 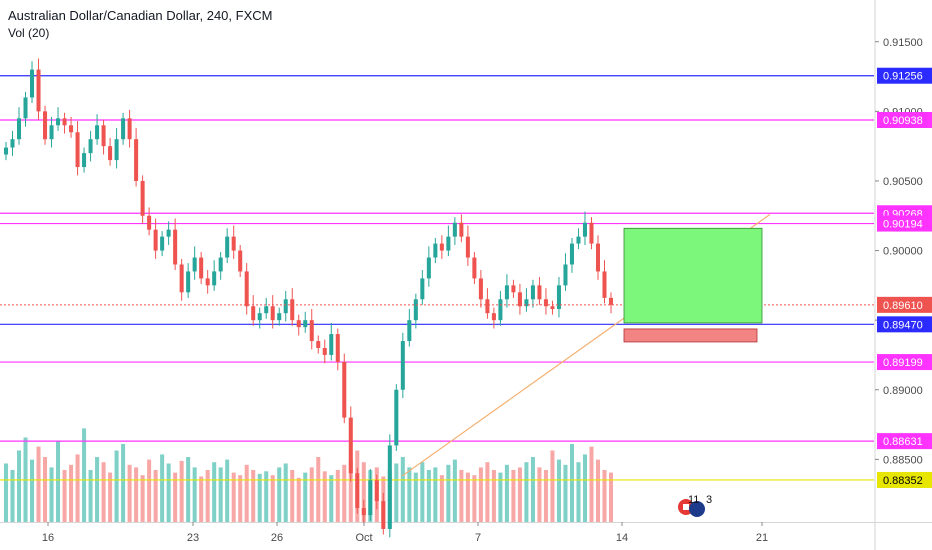 I want to click on level-price-badge-text: 0.88352, so click(x=903, y=481).